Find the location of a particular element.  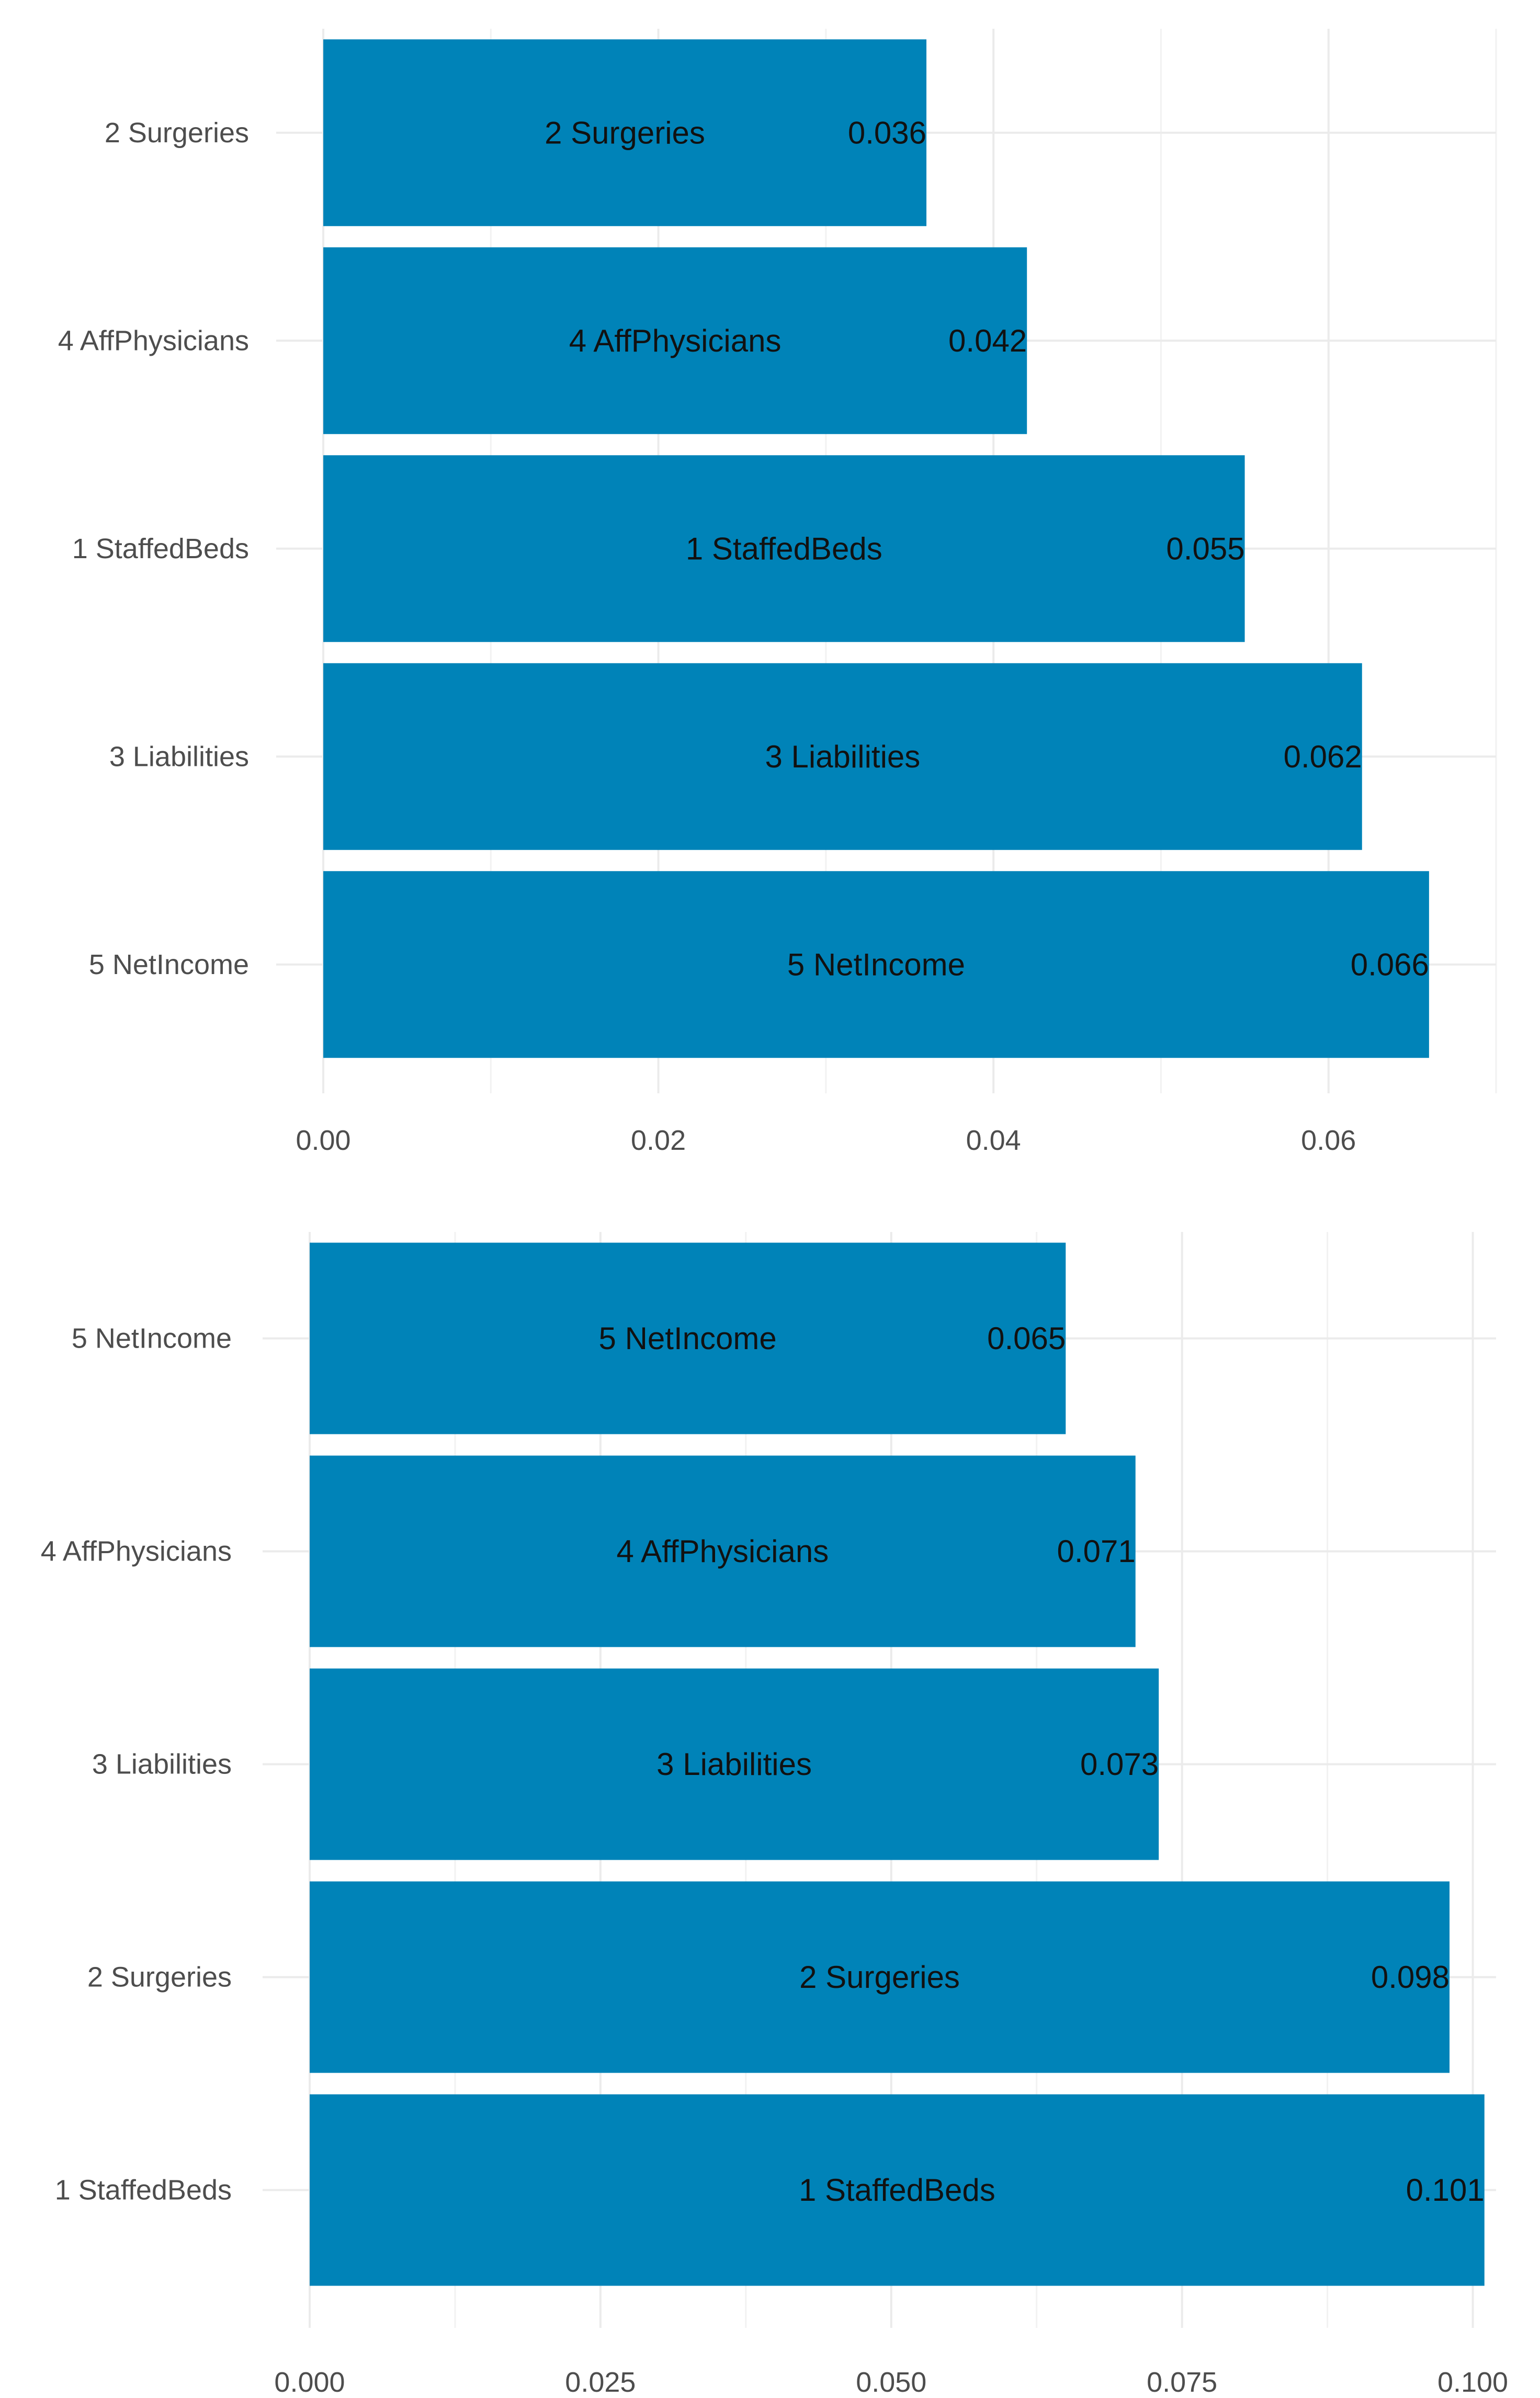

x-tick-label: 0.025 is located at coordinates (600, 2382).